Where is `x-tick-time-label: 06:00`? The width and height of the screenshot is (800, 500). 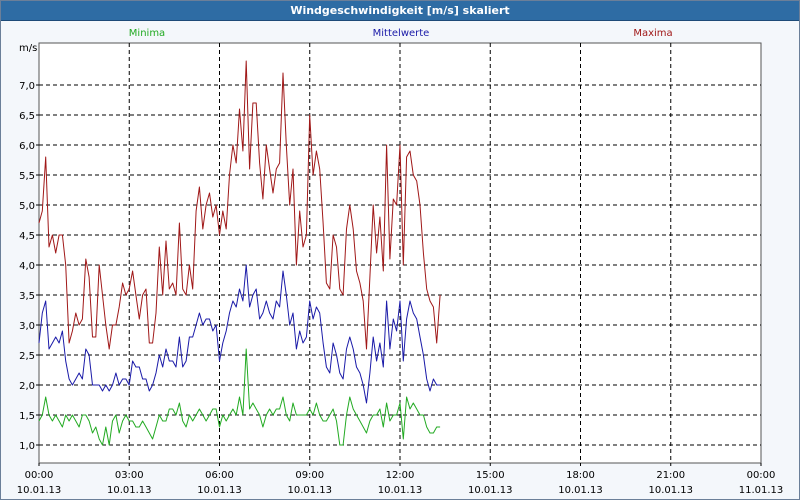 x-tick-time-label: 06:00 is located at coordinates (219, 475).